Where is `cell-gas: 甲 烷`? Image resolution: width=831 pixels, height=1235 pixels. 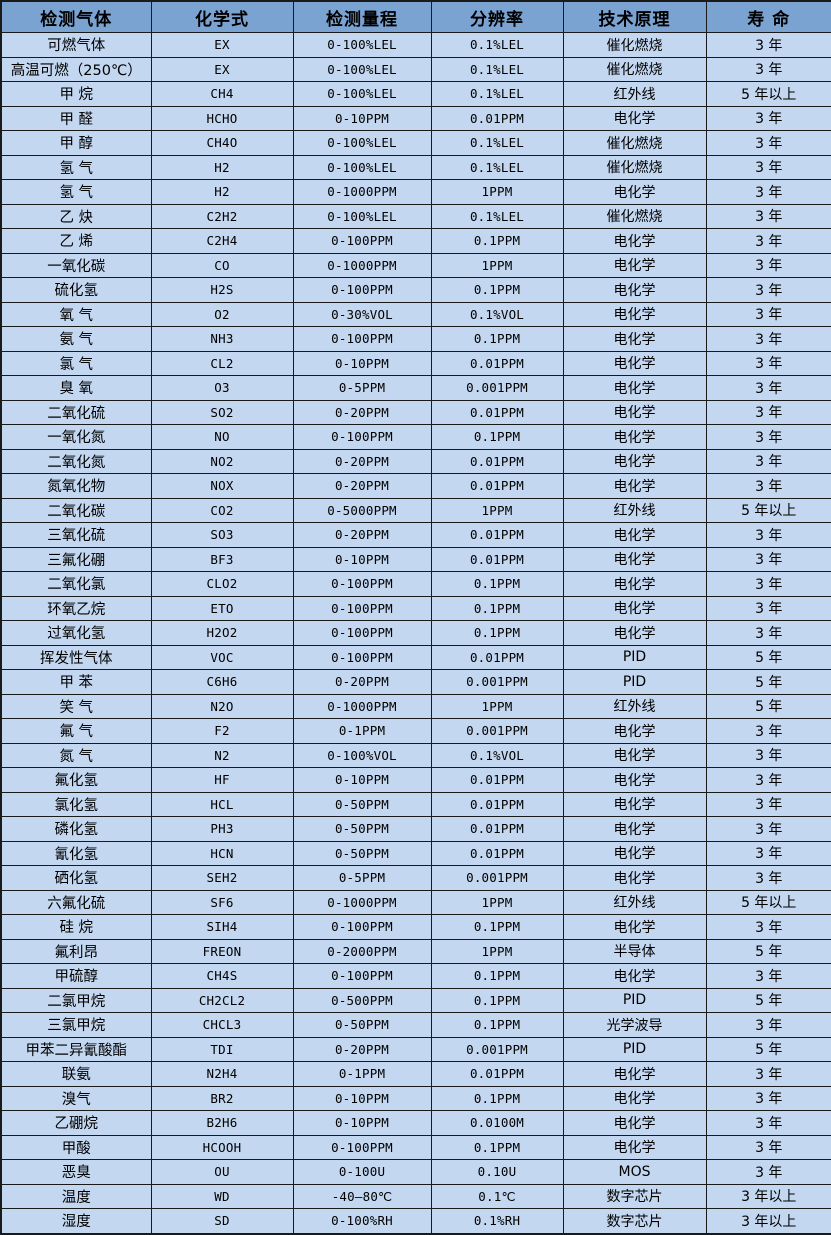 cell-gas: 甲 烷 is located at coordinates (76, 94).